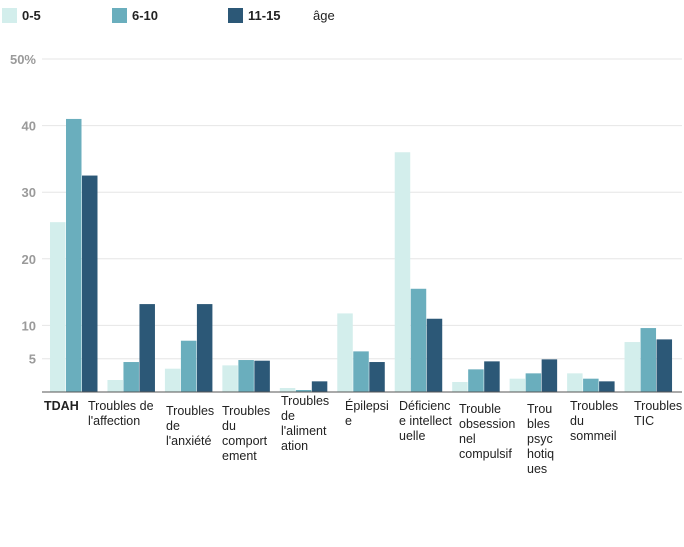 This screenshot has height=547, width=684. I want to click on x-category-label: ement, so click(239, 456).